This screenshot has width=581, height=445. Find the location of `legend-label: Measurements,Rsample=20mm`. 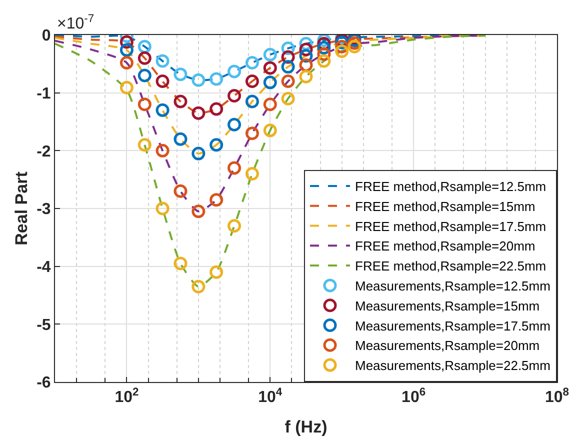

legend-label: Measurements,Rsample=20mm is located at coordinates (447, 346).